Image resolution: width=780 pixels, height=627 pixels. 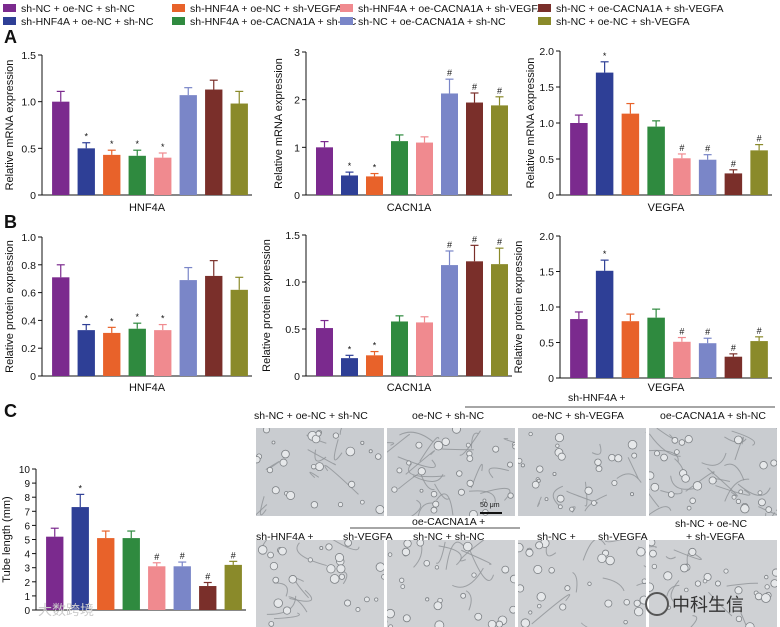 I want to click on y-axis-label: Relative mRNA expression, so click(x=279, y=123).